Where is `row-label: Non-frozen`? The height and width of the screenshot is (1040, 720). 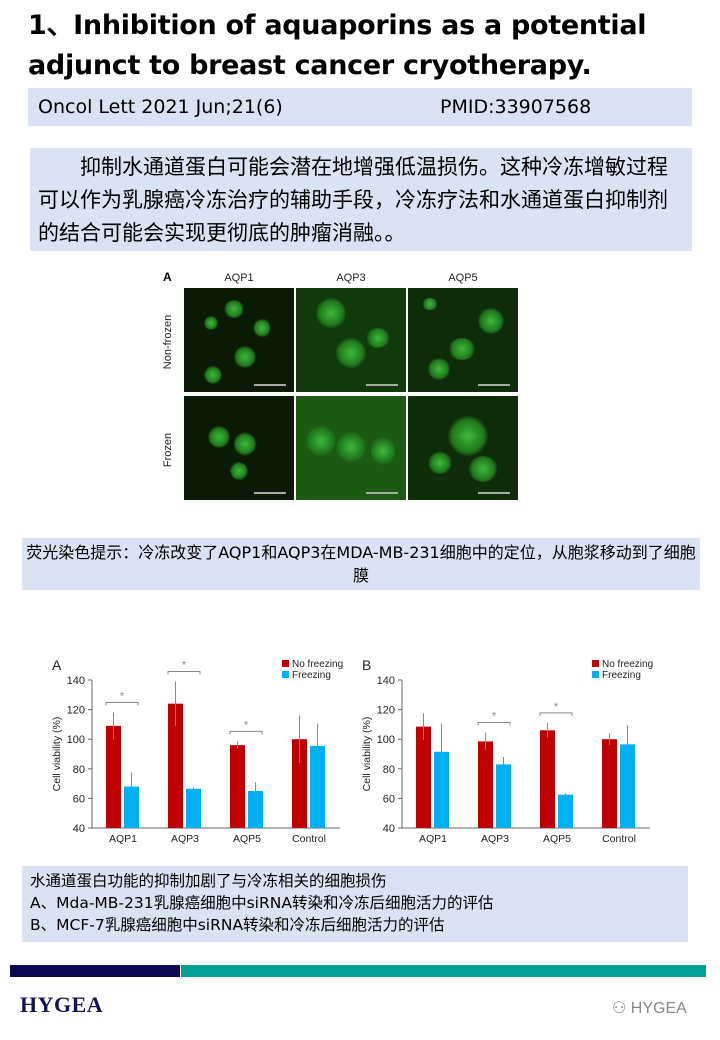 row-label: Non-frozen is located at coordinates (168, 342).